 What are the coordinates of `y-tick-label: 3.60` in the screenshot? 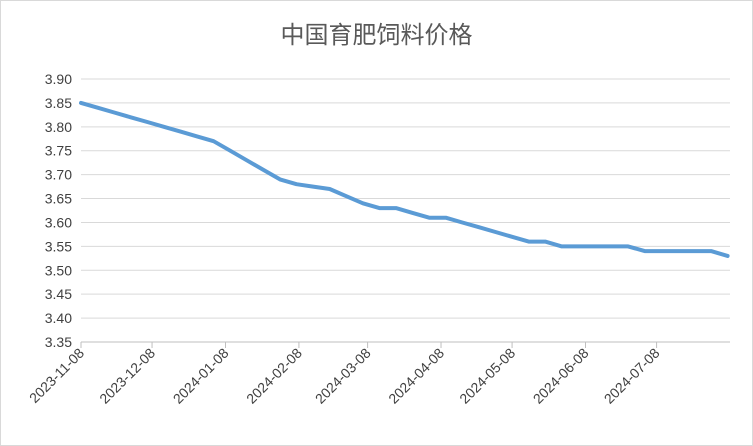 It's located at (58, 222).